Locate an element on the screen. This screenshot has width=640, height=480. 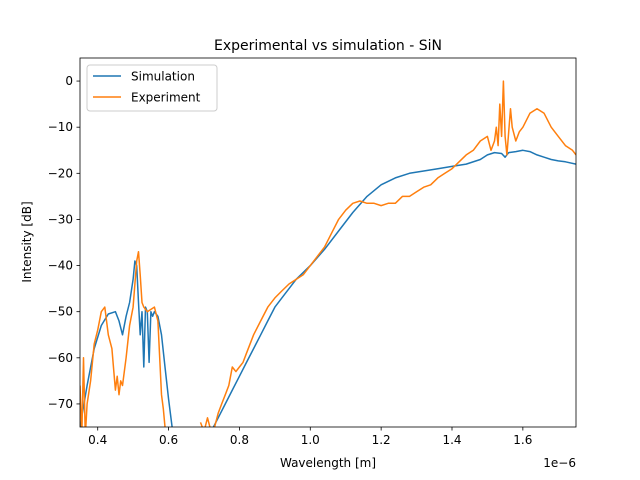
y-tick-label: −20 is located at coordinates (60, 173).